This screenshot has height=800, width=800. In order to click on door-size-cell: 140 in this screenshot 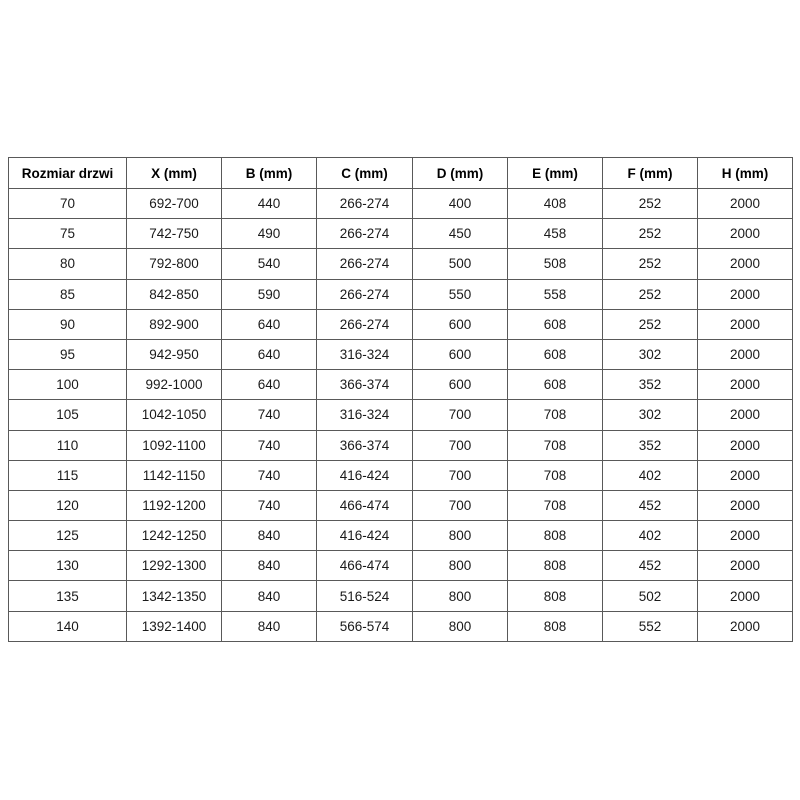, I will do `click(67, 626)`.